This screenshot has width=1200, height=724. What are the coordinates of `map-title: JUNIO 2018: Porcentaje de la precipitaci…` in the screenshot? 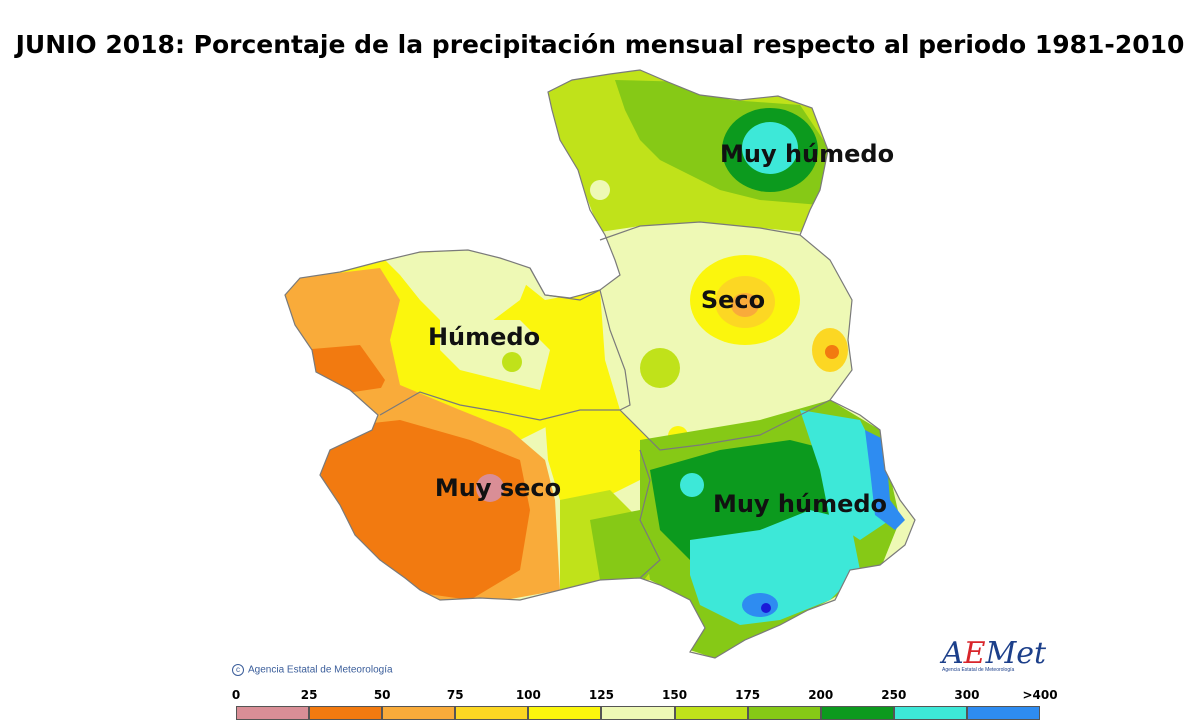 It's located at (600, 44).